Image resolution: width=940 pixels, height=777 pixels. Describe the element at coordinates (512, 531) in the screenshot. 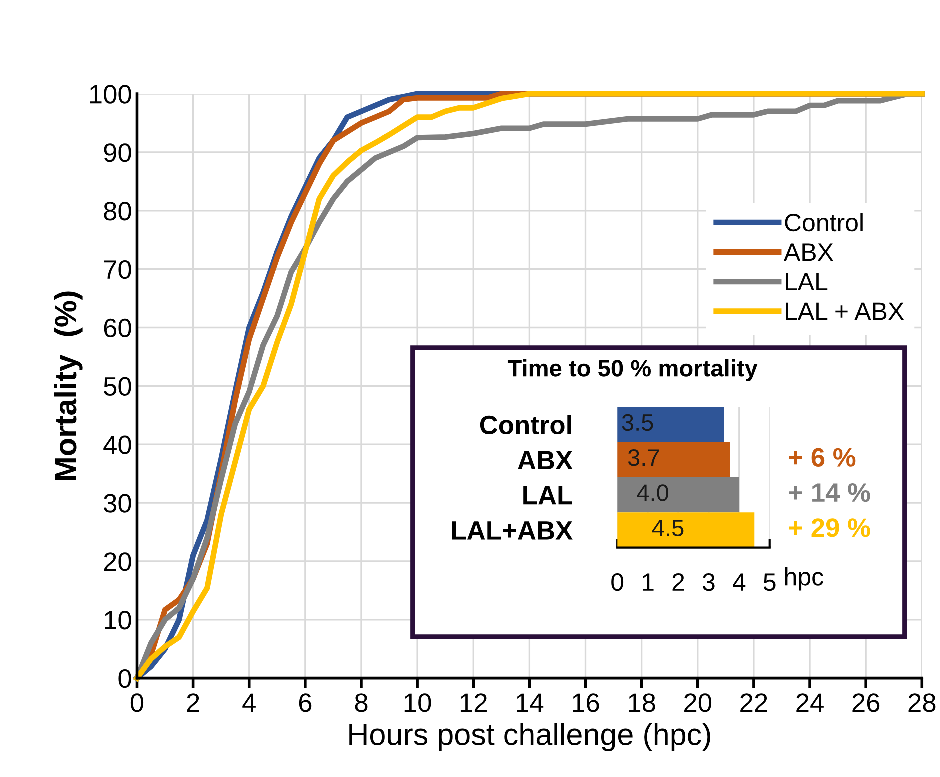

I see `y-tick-label: LAL+ABX` at that location.